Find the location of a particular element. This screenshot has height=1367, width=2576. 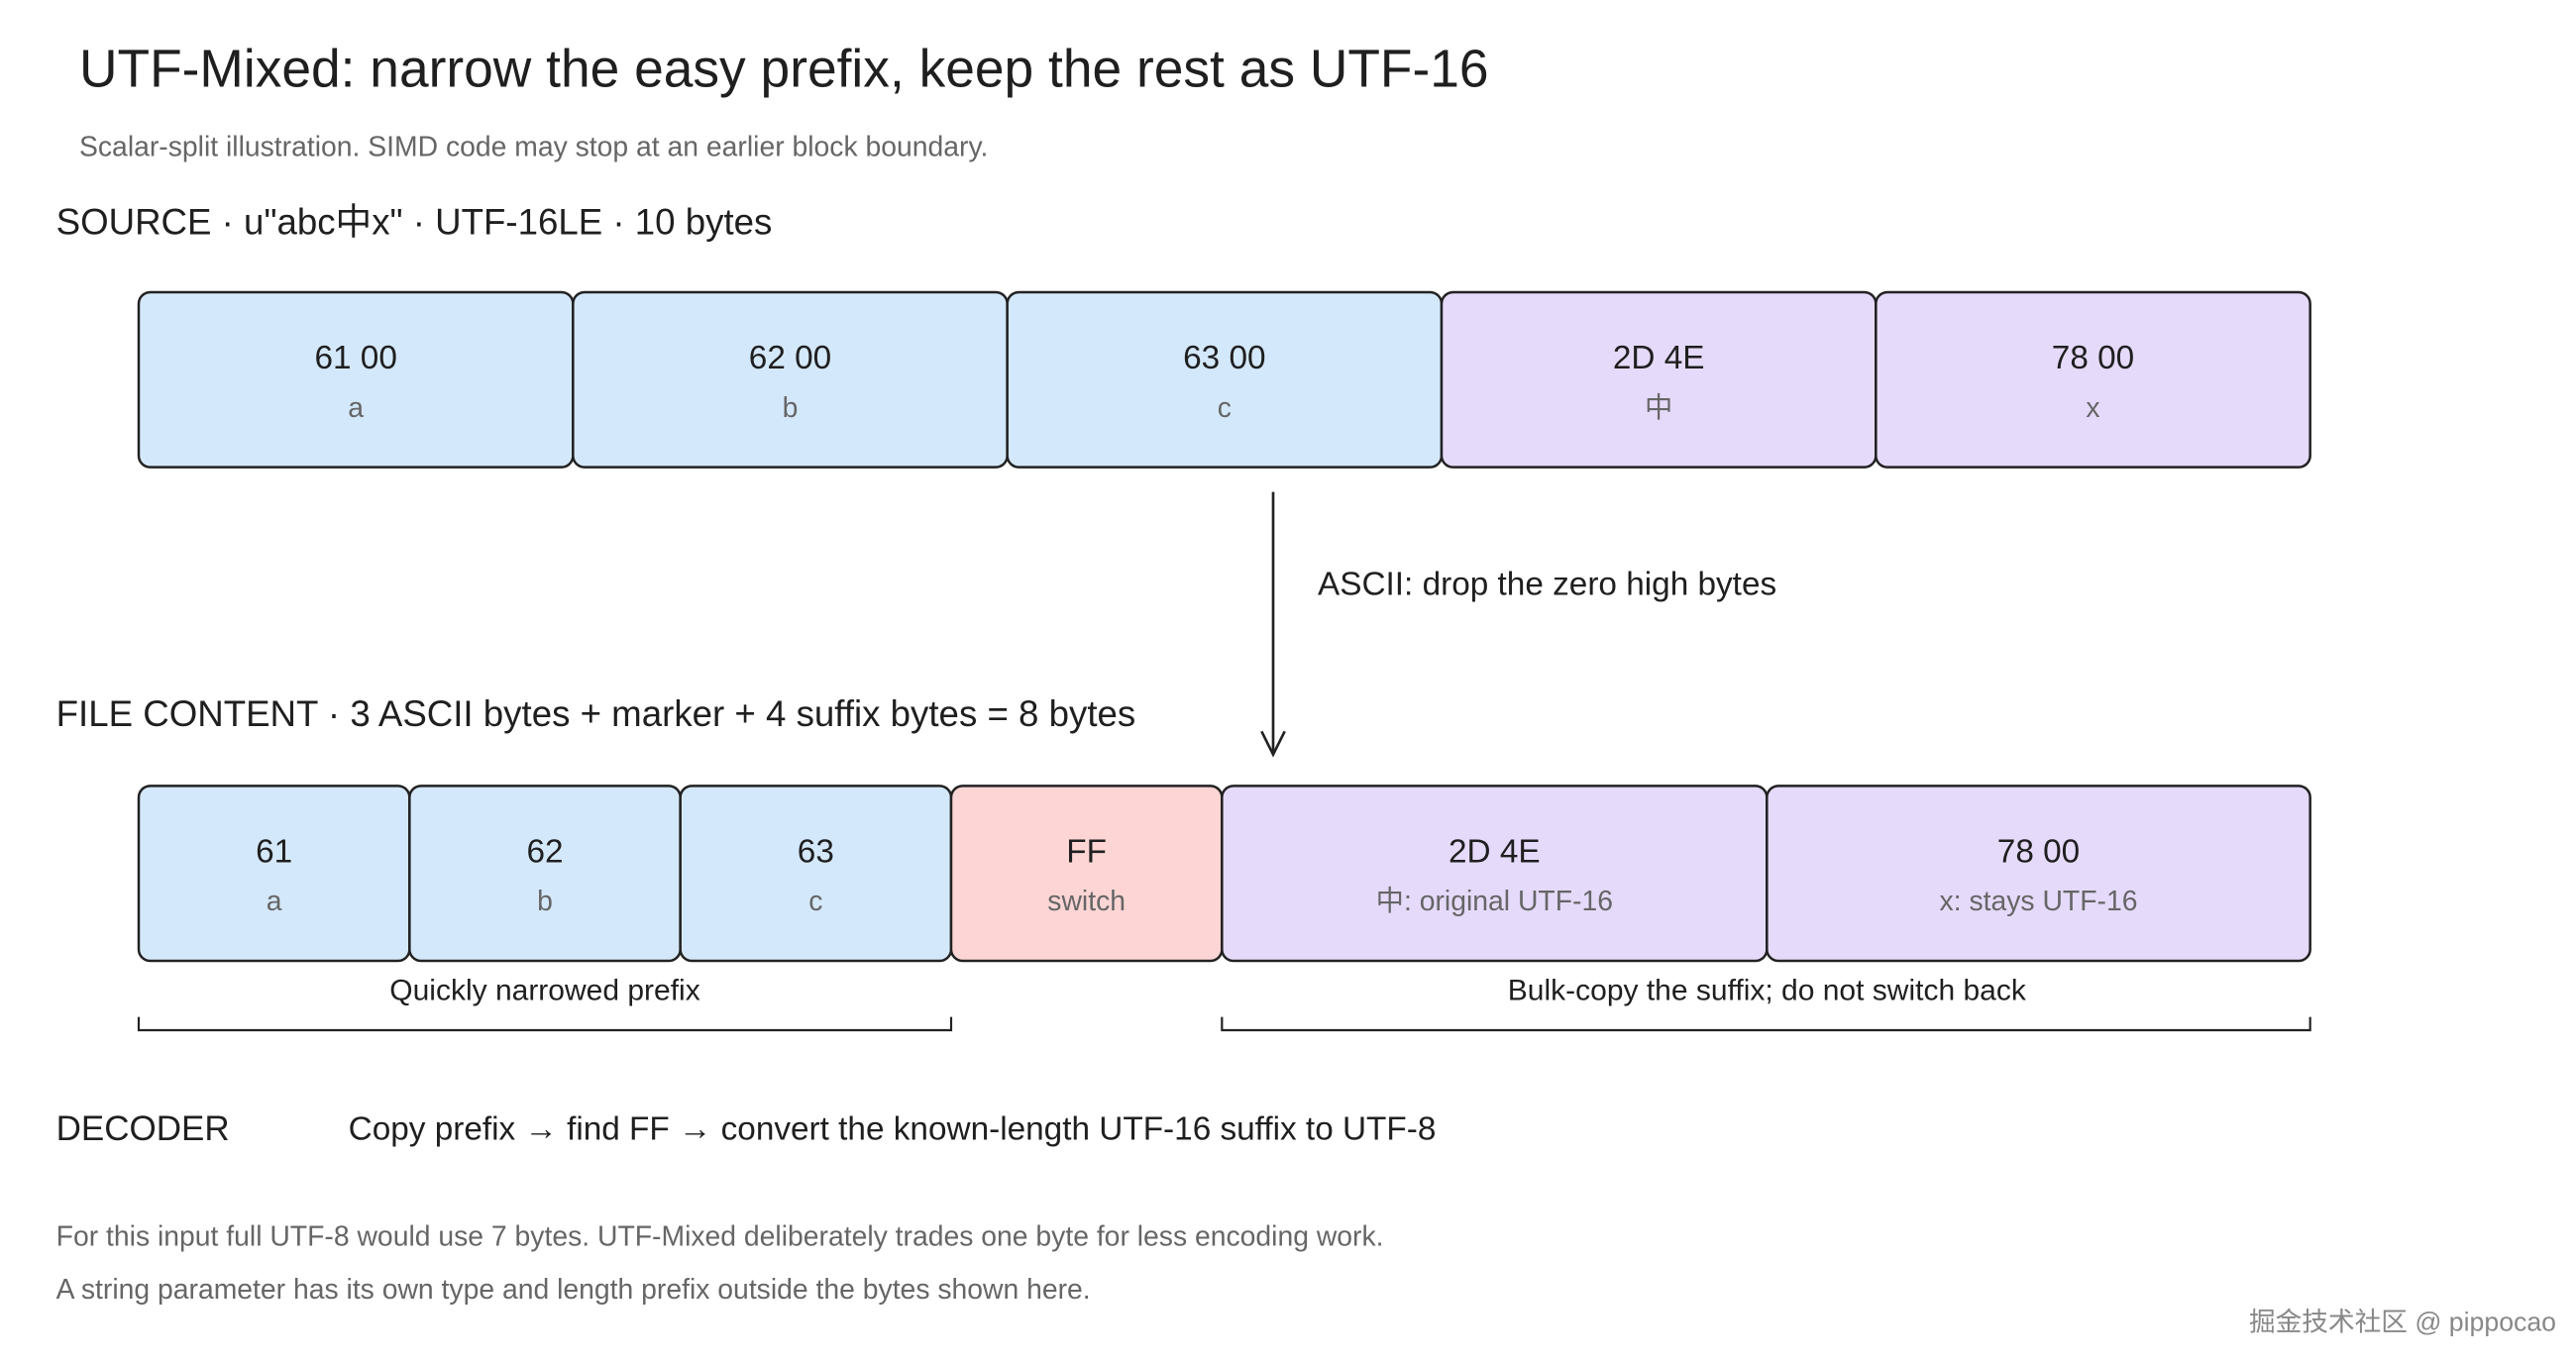

byte-hex: 62 is located at coordinates (544, 851).